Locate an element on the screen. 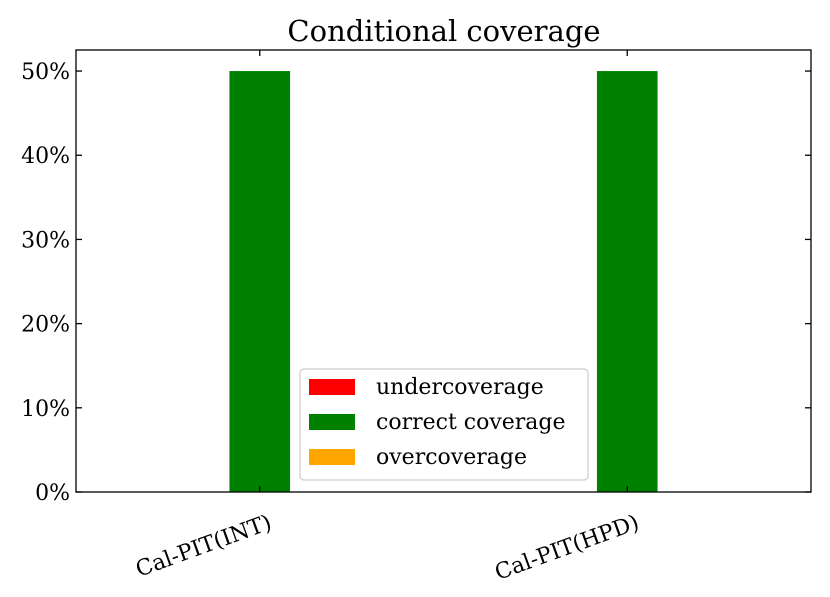  y-tick-label: 20% is located at coordinates (45, 325).